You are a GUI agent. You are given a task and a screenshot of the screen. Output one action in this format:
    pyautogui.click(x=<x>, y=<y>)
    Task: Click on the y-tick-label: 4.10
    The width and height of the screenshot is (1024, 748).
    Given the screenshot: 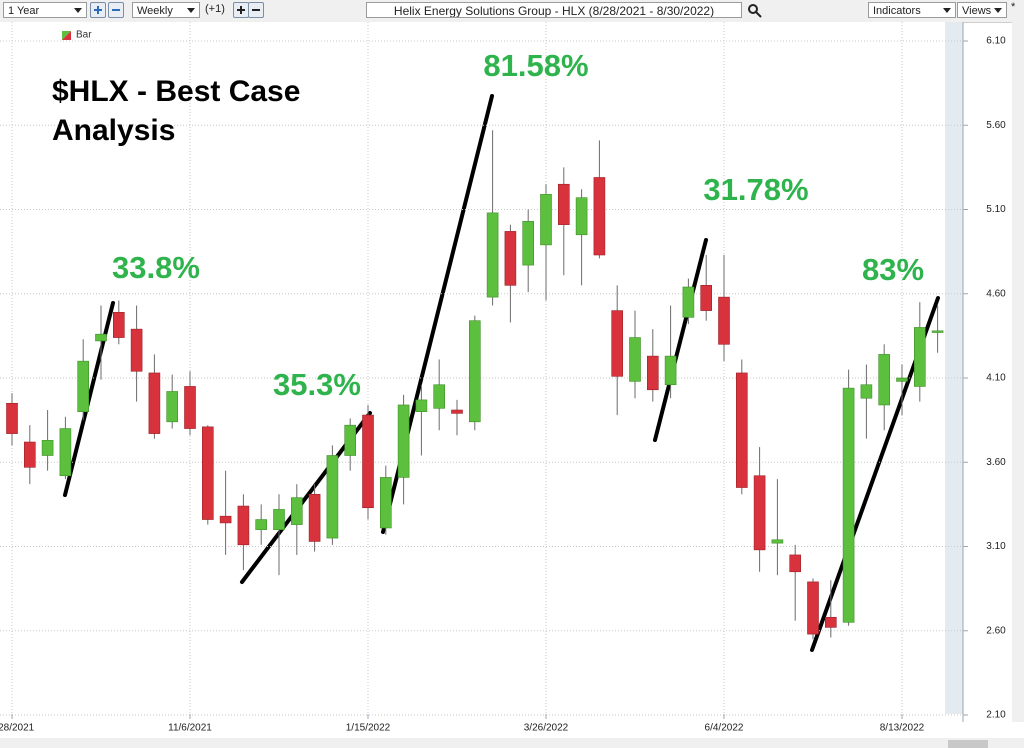 What is the action you would take?
    pyautogui.click(x=996, y=378)
    